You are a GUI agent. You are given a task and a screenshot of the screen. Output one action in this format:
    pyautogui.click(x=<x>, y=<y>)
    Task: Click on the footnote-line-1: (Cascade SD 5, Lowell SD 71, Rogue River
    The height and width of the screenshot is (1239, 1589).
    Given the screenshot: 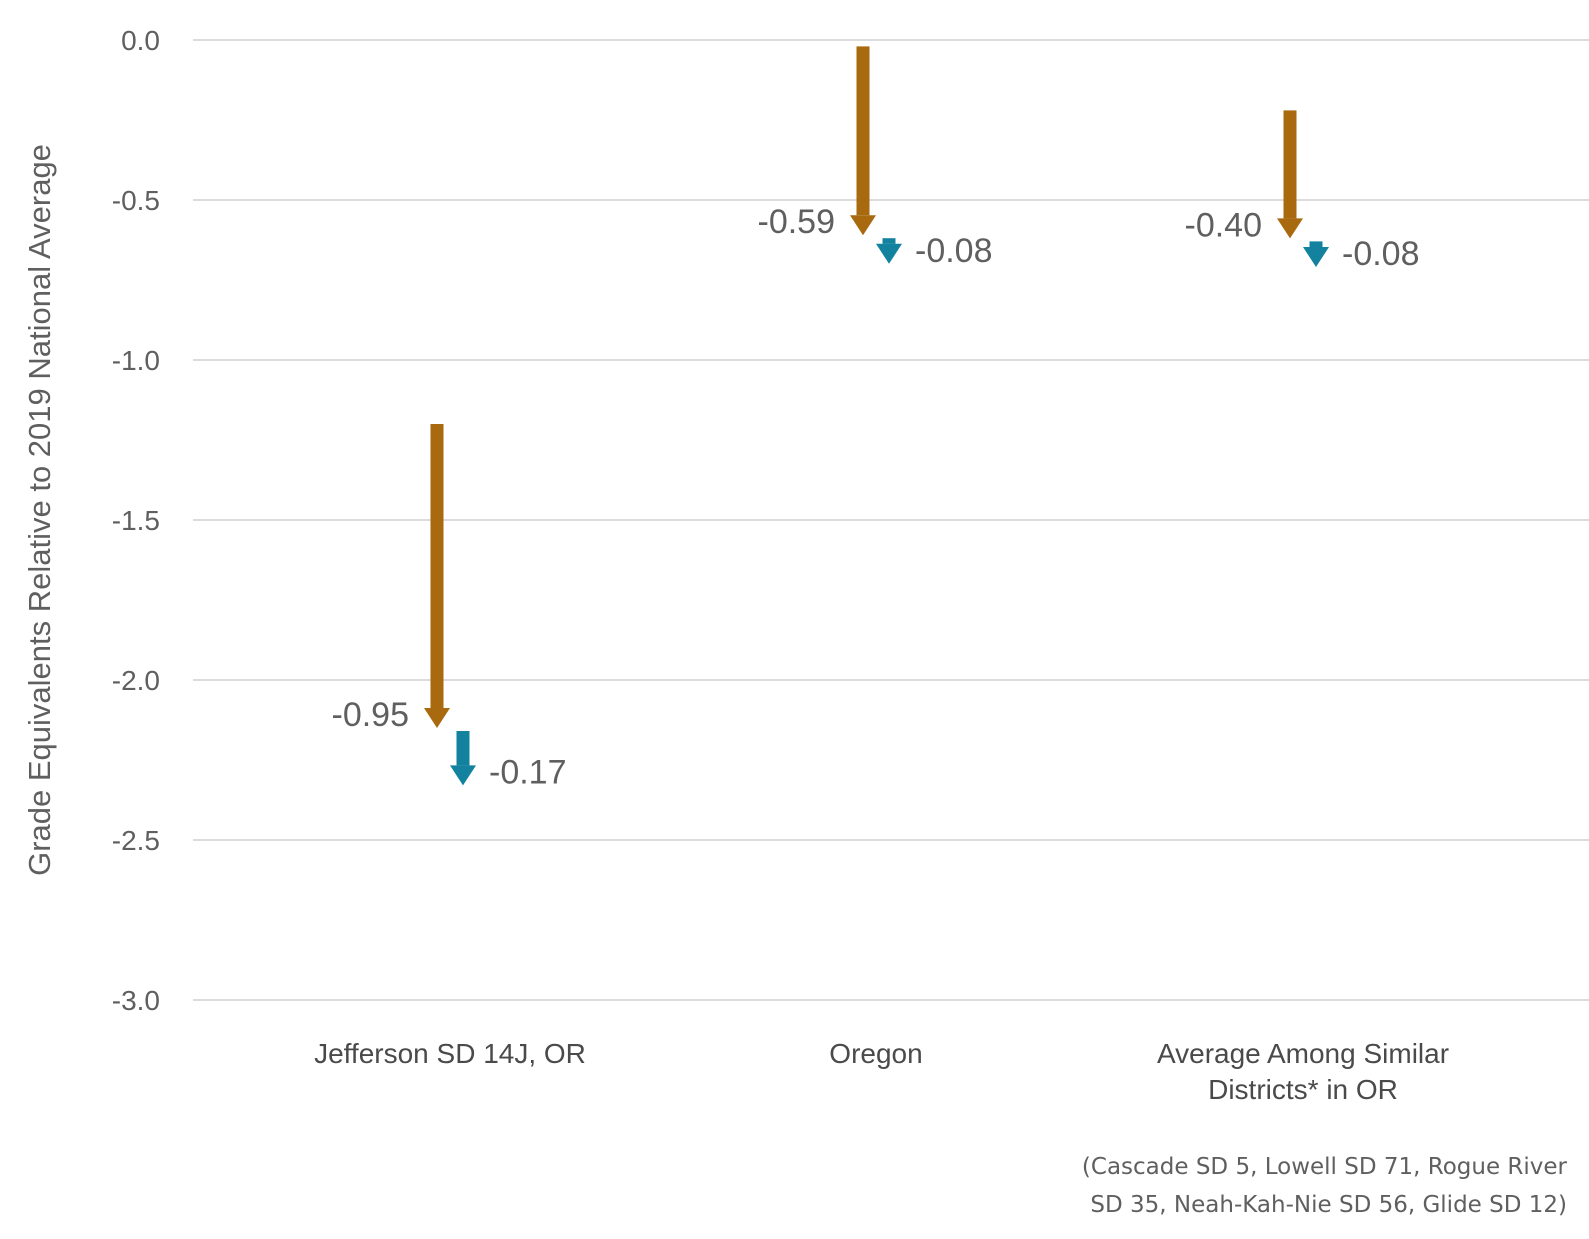 What is the action you would take?
    pyautogui.click(x=1287, y=1167)
    